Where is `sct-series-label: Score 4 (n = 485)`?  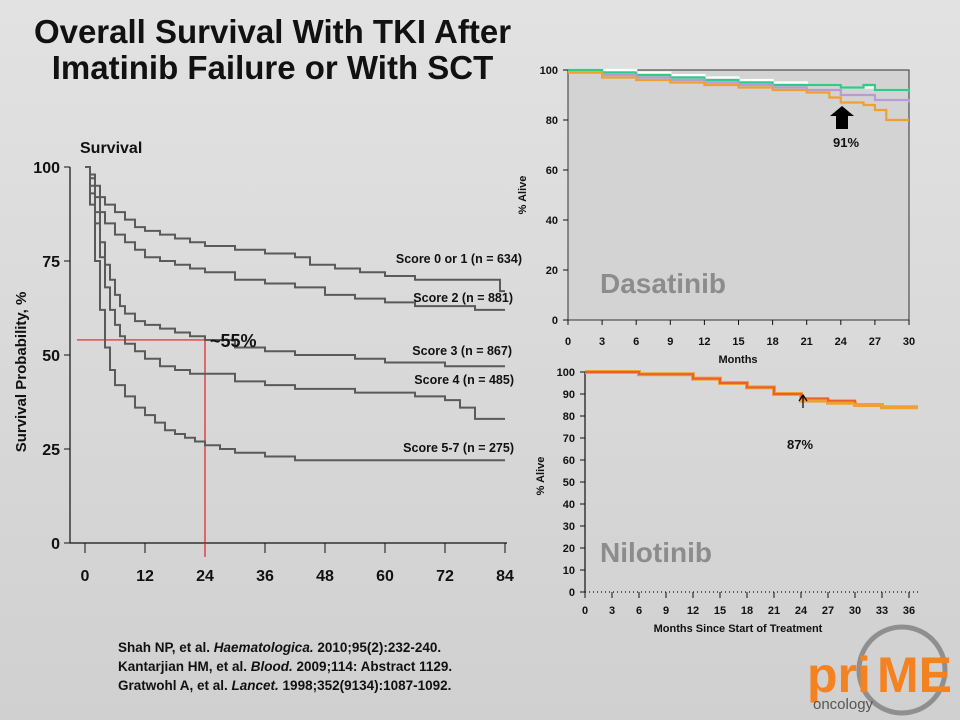
sct-series-label: Score 4 (n = 485) is located at coordinates (464, 380).